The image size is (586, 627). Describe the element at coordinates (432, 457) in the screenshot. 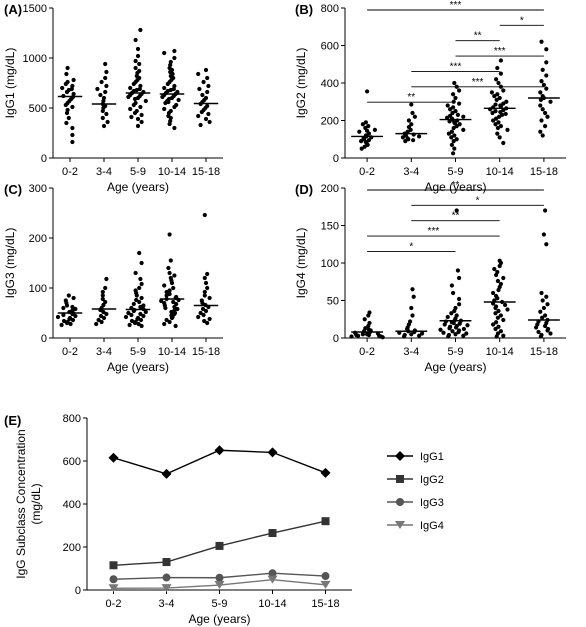

I see `legend-label: IgG1` at that location.